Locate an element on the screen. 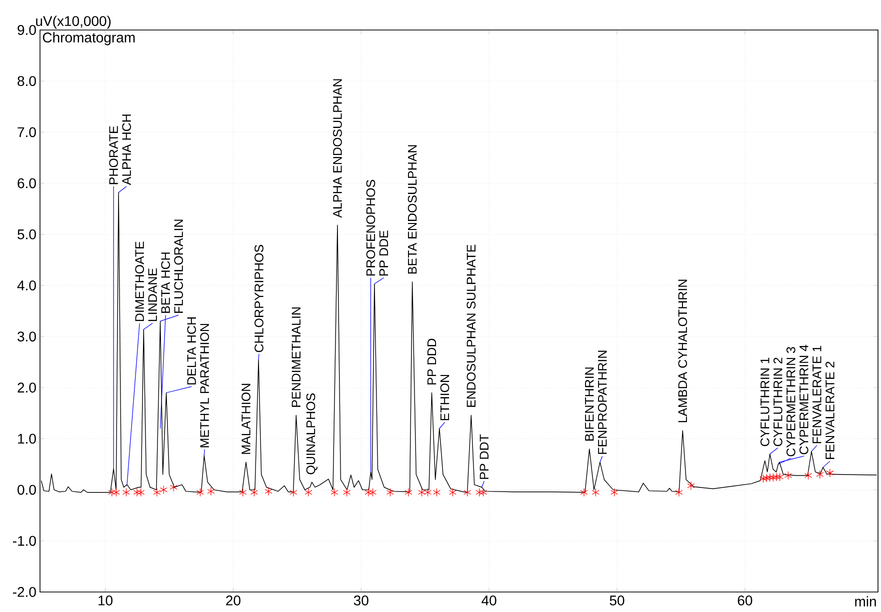 The image size is (881, 612). annotation: PHORATE is located at coordinates (113, 155).